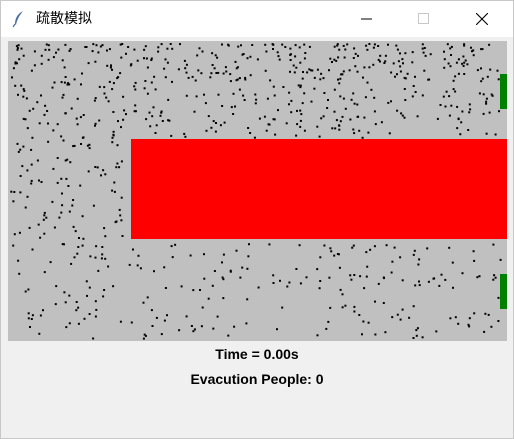 The width and height of the screenshot is (514, 439). I want to click on maximize-icon, so click(423, 18).